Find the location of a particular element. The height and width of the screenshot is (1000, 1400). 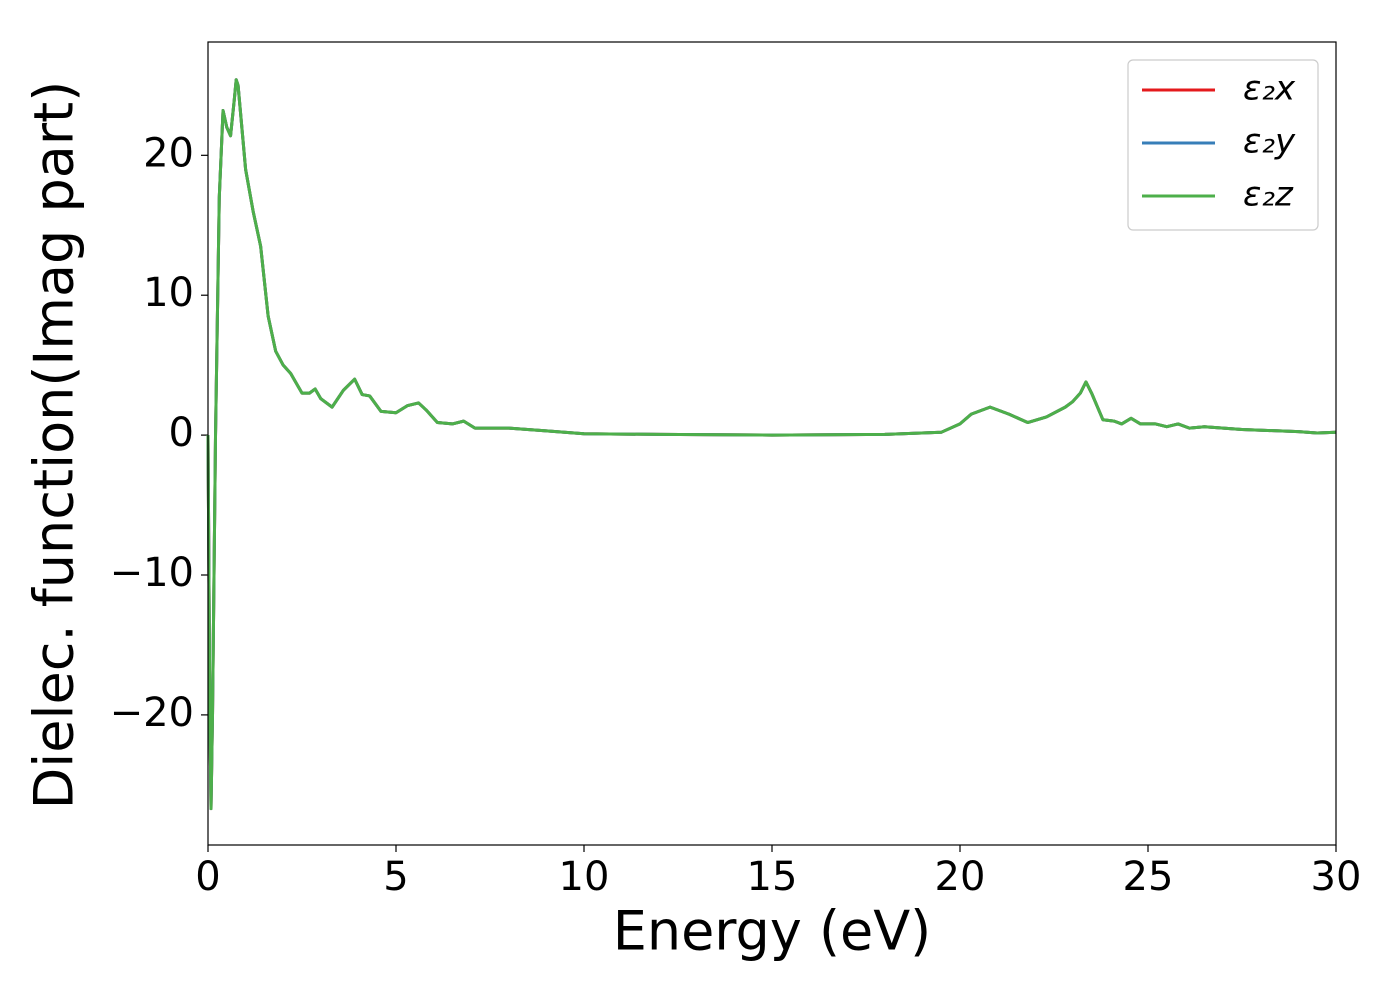

x-tick-label: 10 is located at coordinates (584, 877).